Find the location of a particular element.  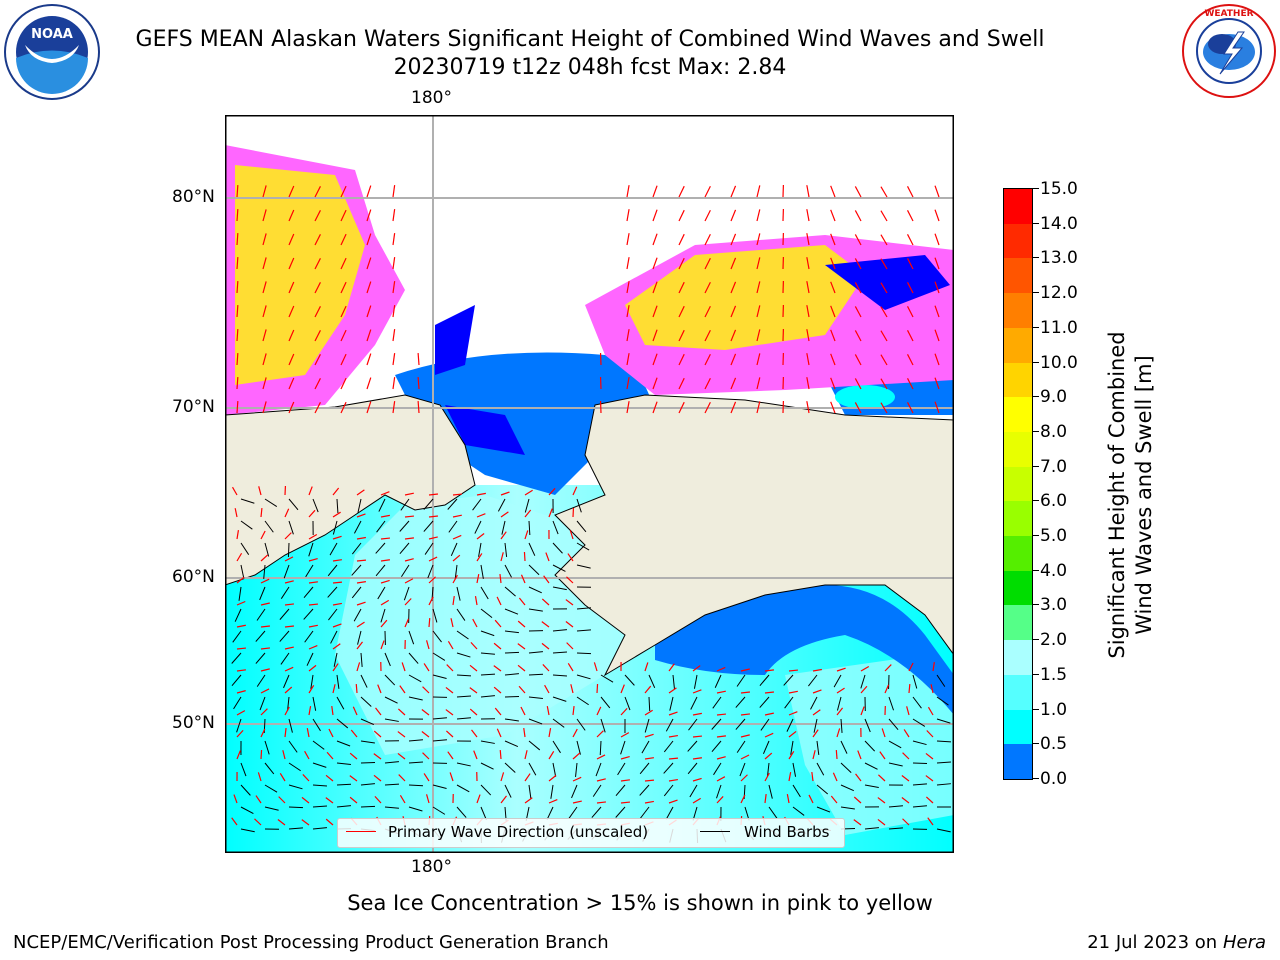

colorbar-tick: 0.5 is located at coordinates (1050, 744).